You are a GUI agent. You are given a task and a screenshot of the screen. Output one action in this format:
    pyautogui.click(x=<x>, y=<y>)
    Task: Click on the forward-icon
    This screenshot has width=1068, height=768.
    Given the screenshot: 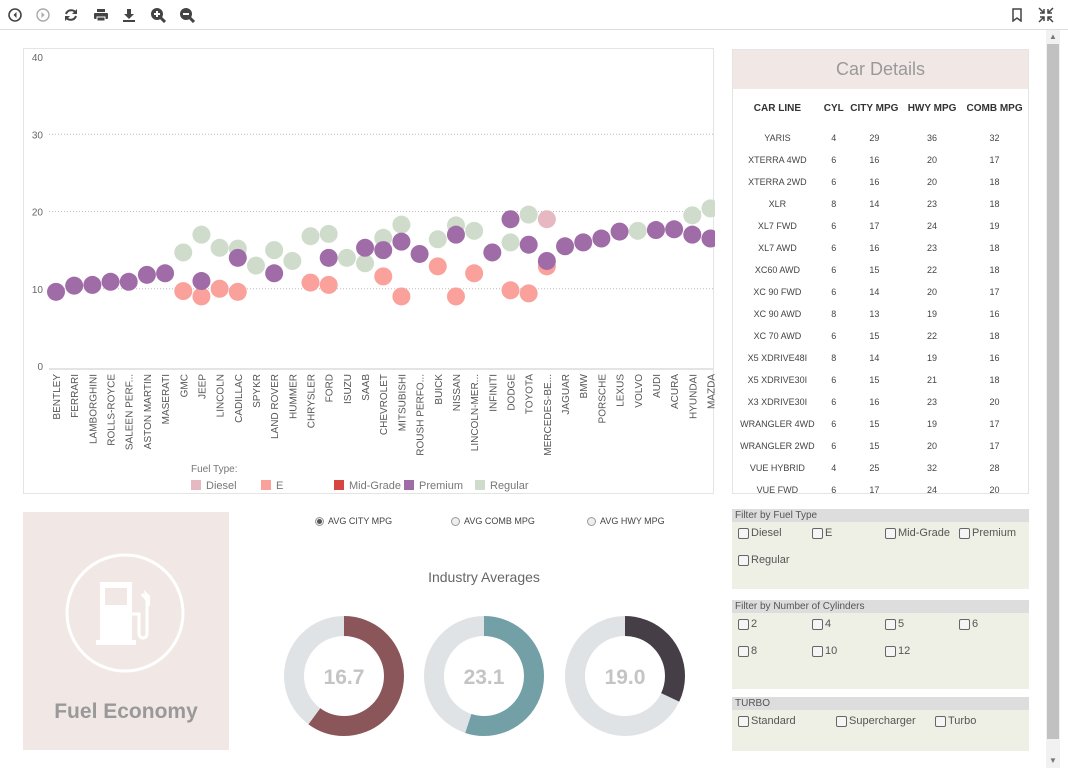 What is the action you would take?
    pyautogui.click(x=43, y=15)
    